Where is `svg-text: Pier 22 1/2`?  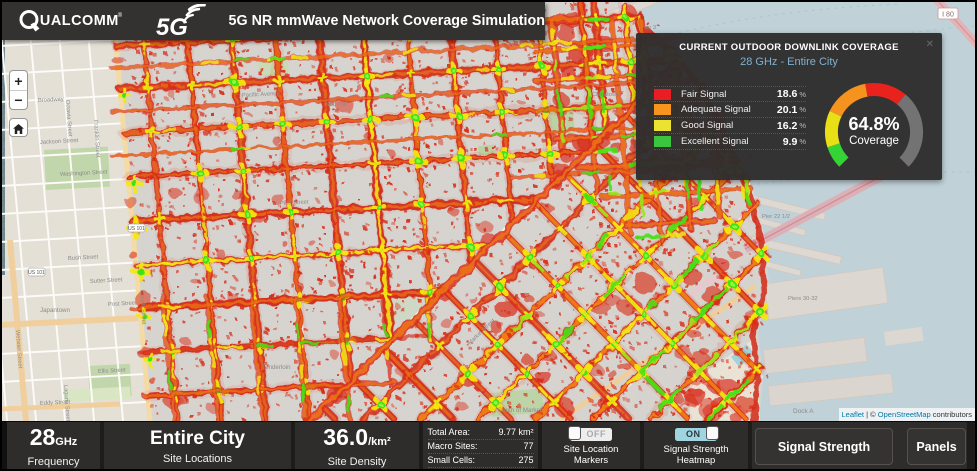
svg-text: Pier 22 1/2 is located at coordinates (776, 217).